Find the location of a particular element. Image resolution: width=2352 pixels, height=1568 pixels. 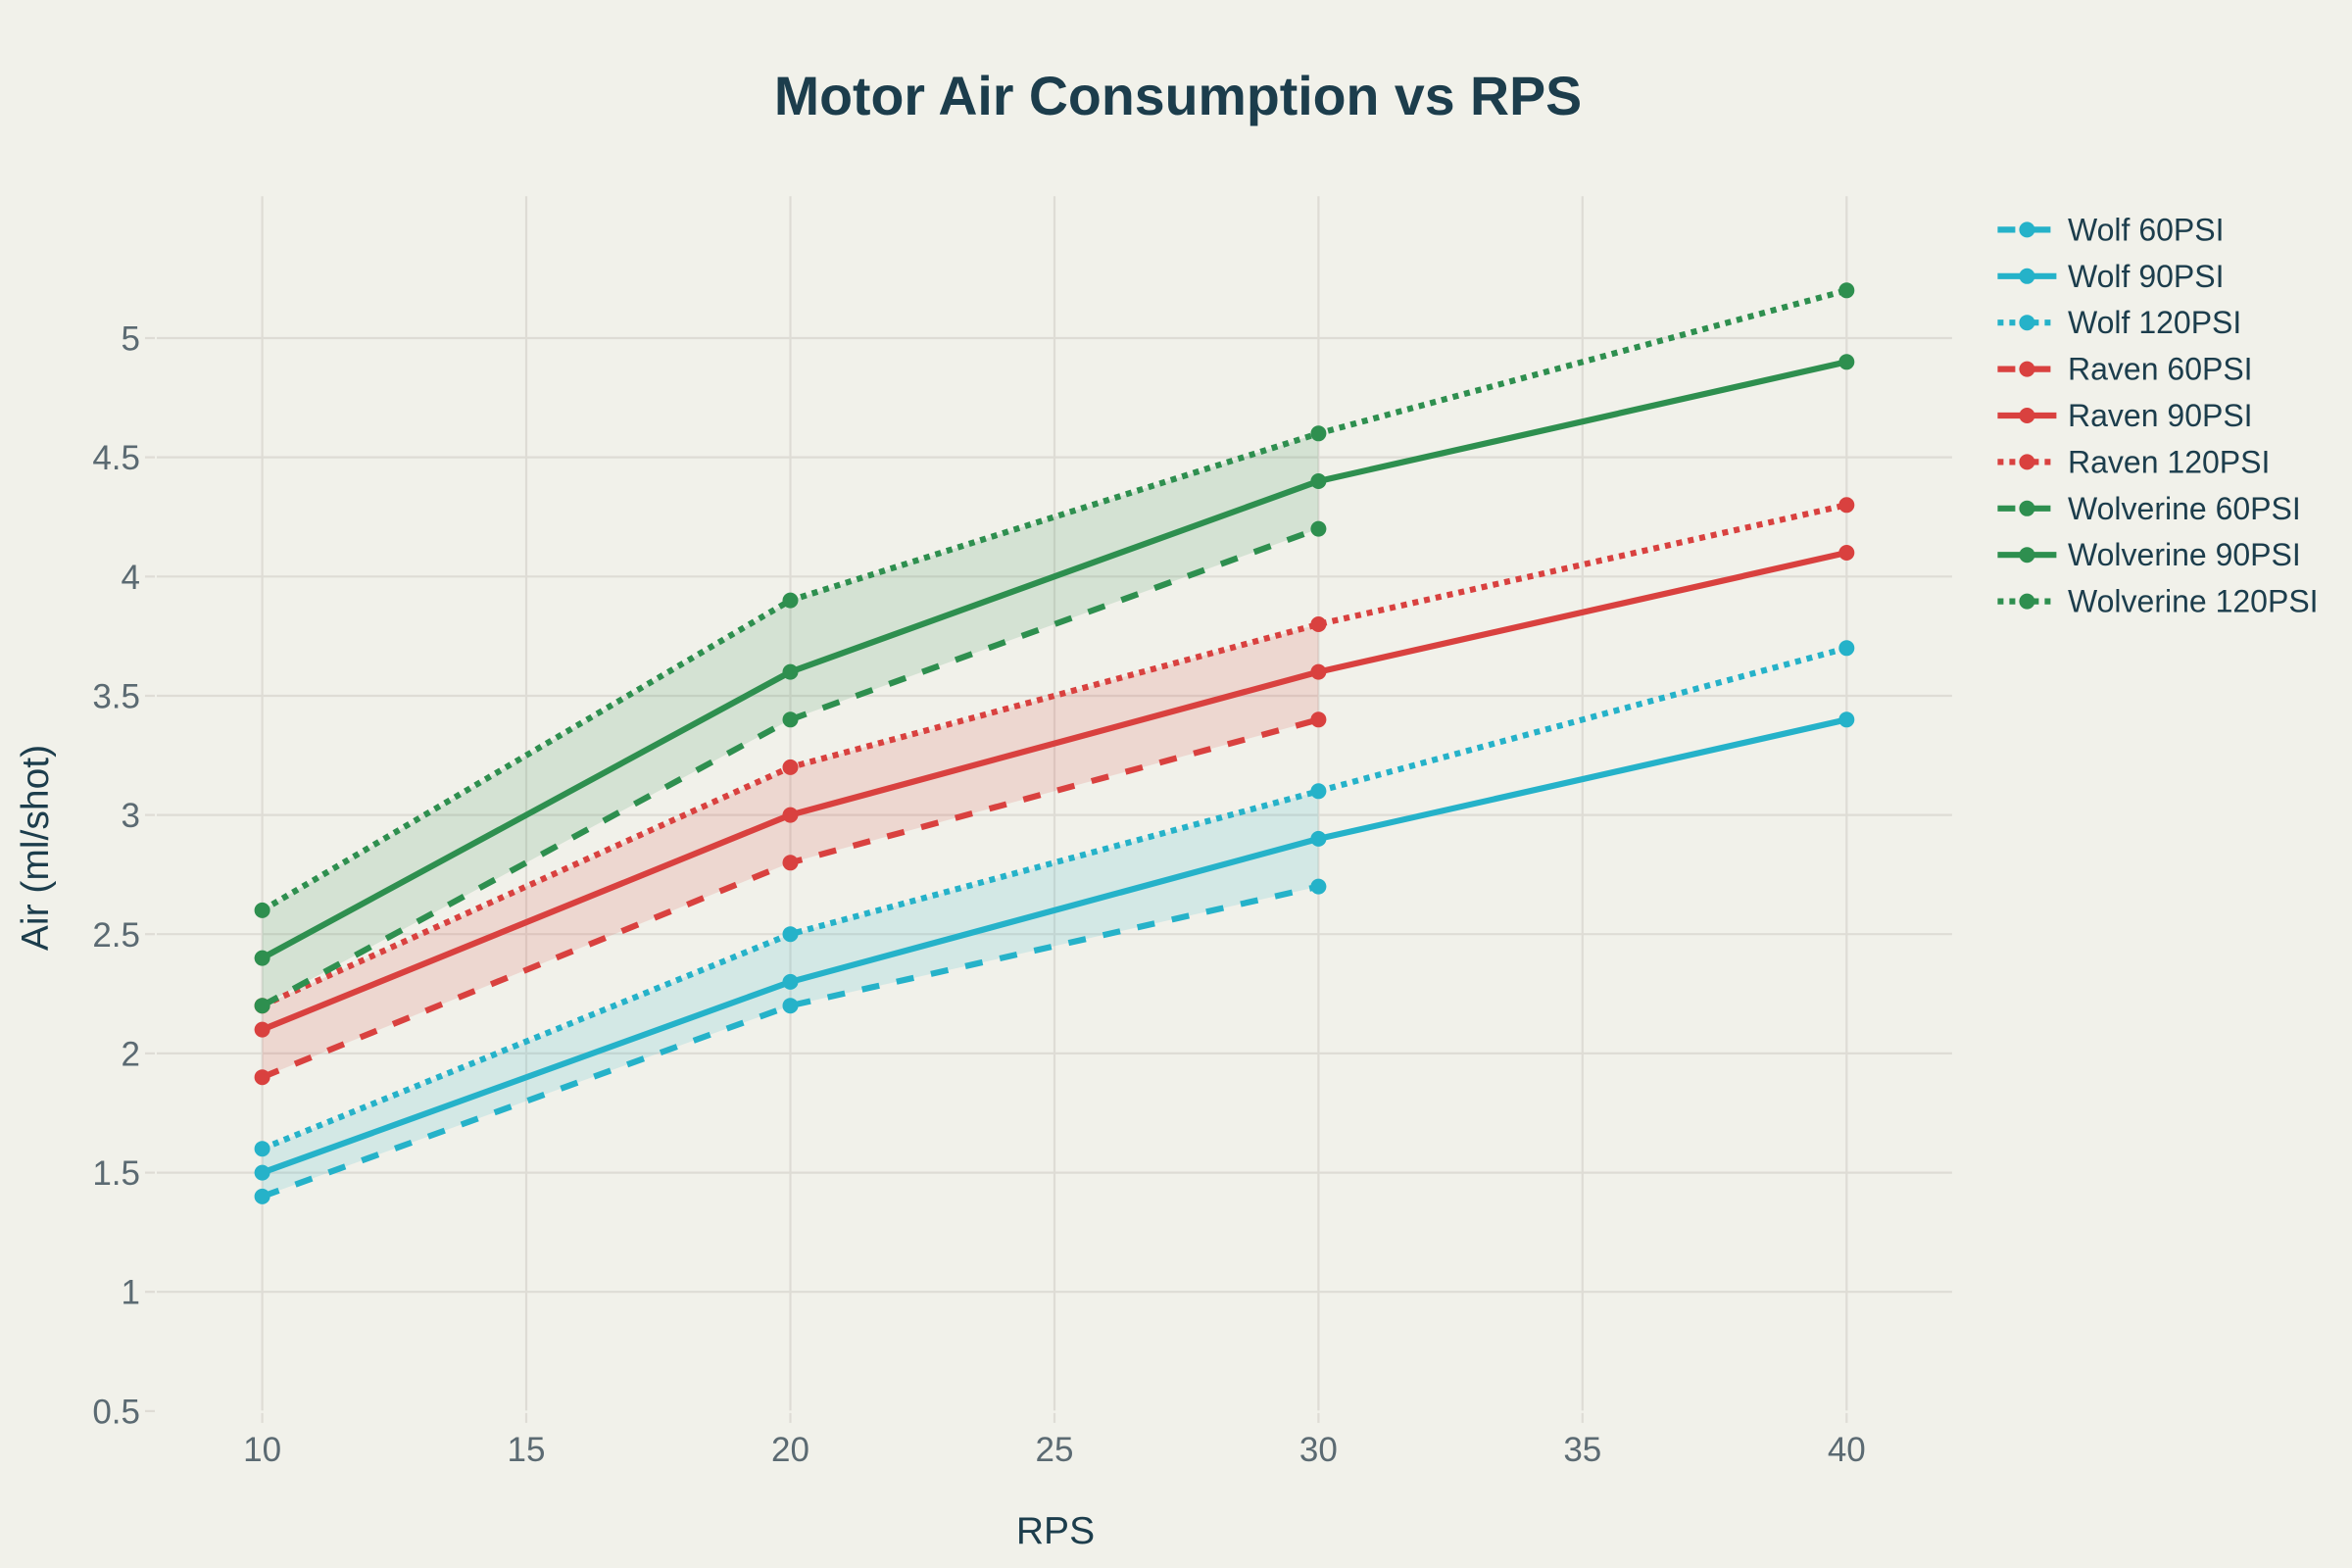

svg-text: 0.5 is located at coordinates (116, 1412).